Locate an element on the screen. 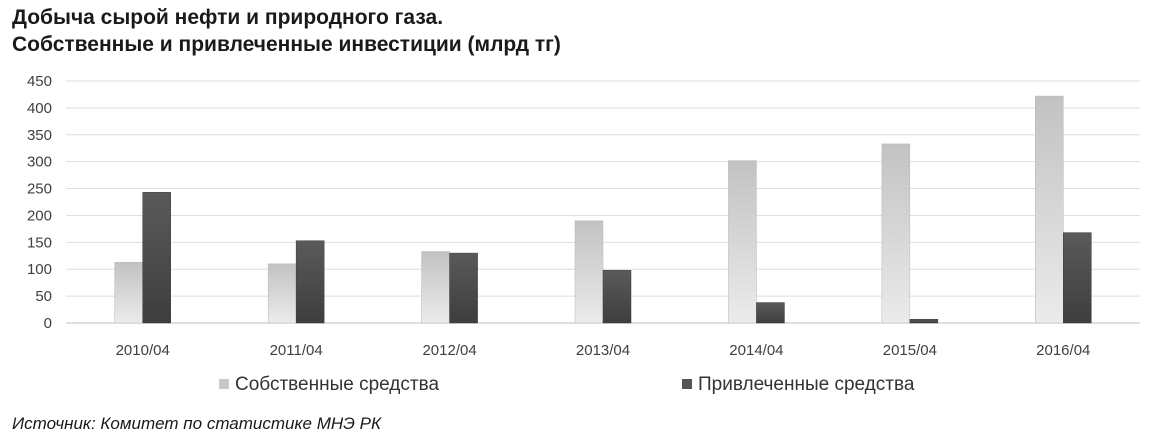 The width and height of the screenshot is (1156, 443). x-tick-label: 2014/04 is located at coordinates (756, 350).